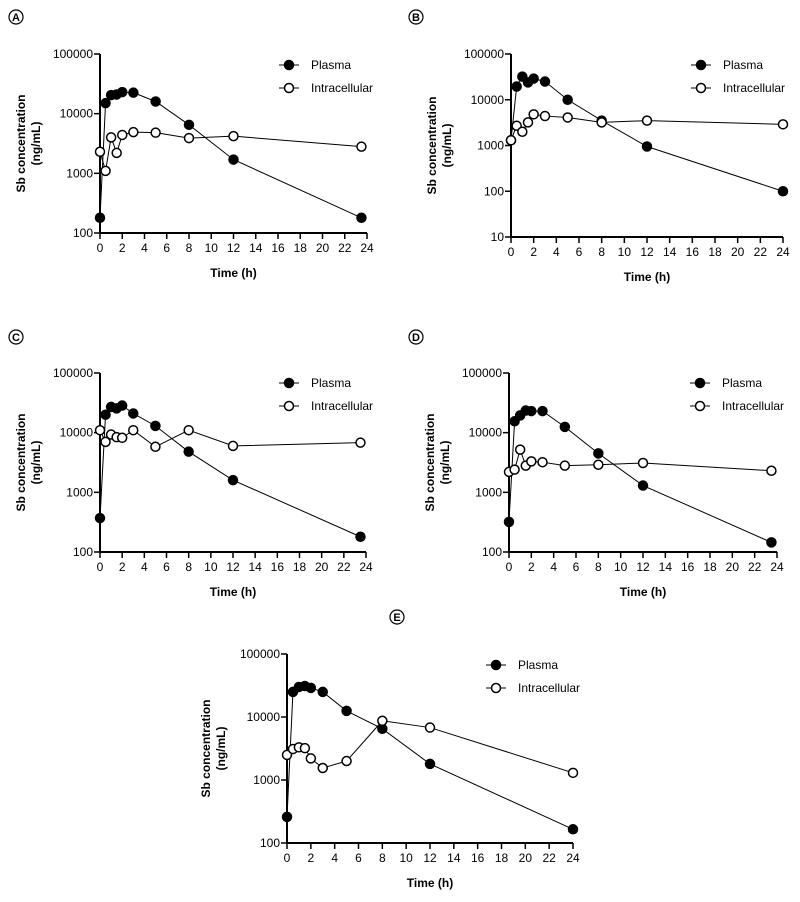  I want to click on y-tick-label: 10, so click(498, 237).